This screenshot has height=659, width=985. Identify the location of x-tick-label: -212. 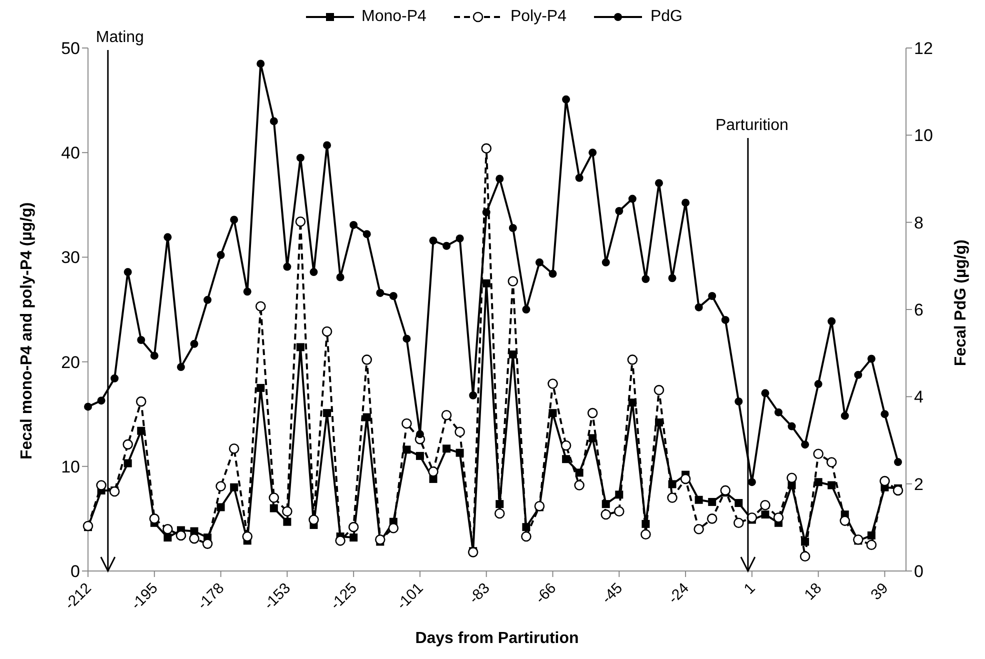
(78, 597).